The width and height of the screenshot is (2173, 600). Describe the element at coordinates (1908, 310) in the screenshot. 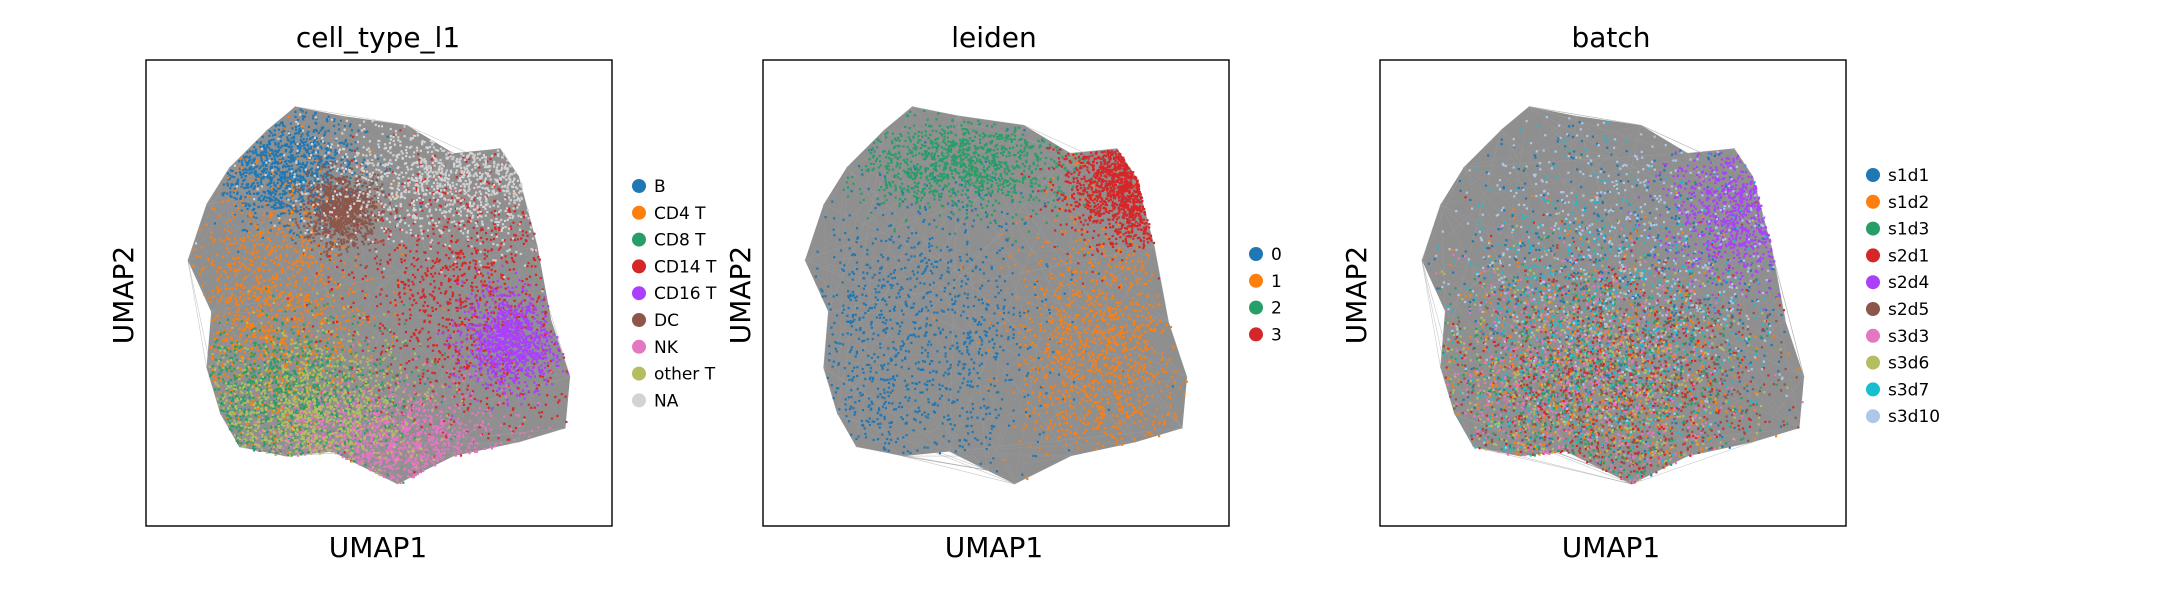

I see `legend-label: s2d5` at that location.